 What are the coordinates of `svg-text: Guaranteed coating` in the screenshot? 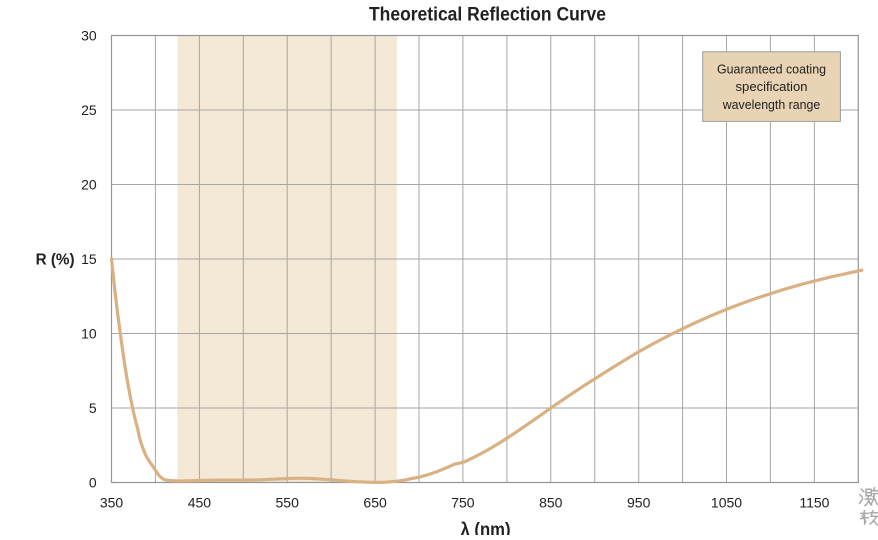 It's located at (771, 68).